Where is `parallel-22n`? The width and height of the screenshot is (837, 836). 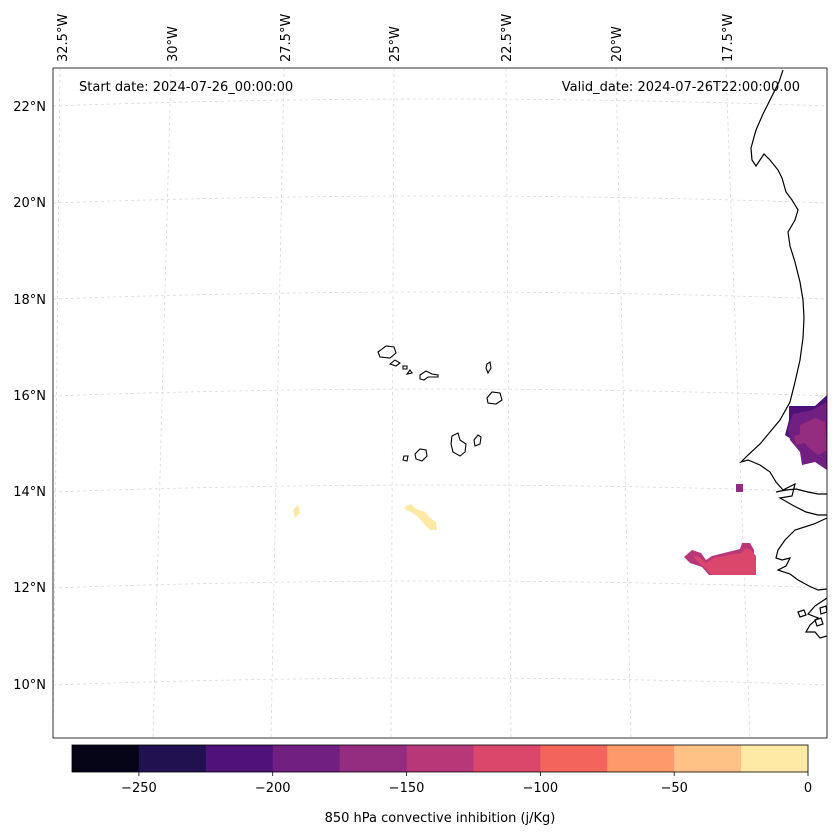
parallel-22n is located at coordinates (440, 102).